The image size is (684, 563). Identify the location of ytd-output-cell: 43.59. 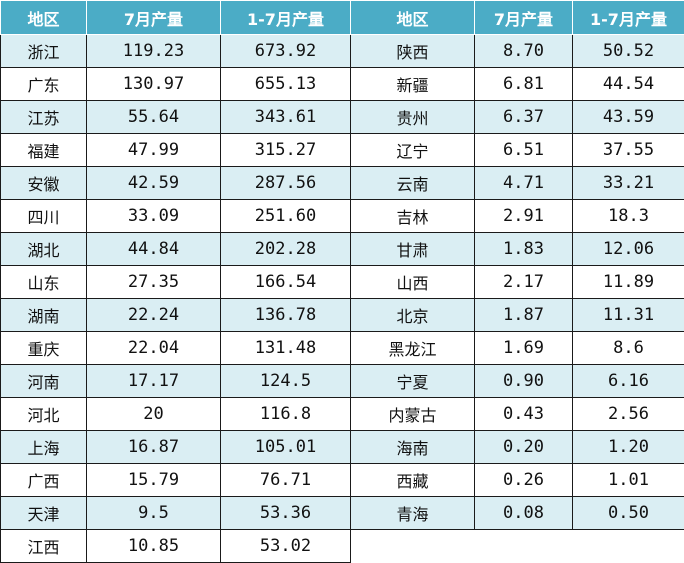
(628, 117).